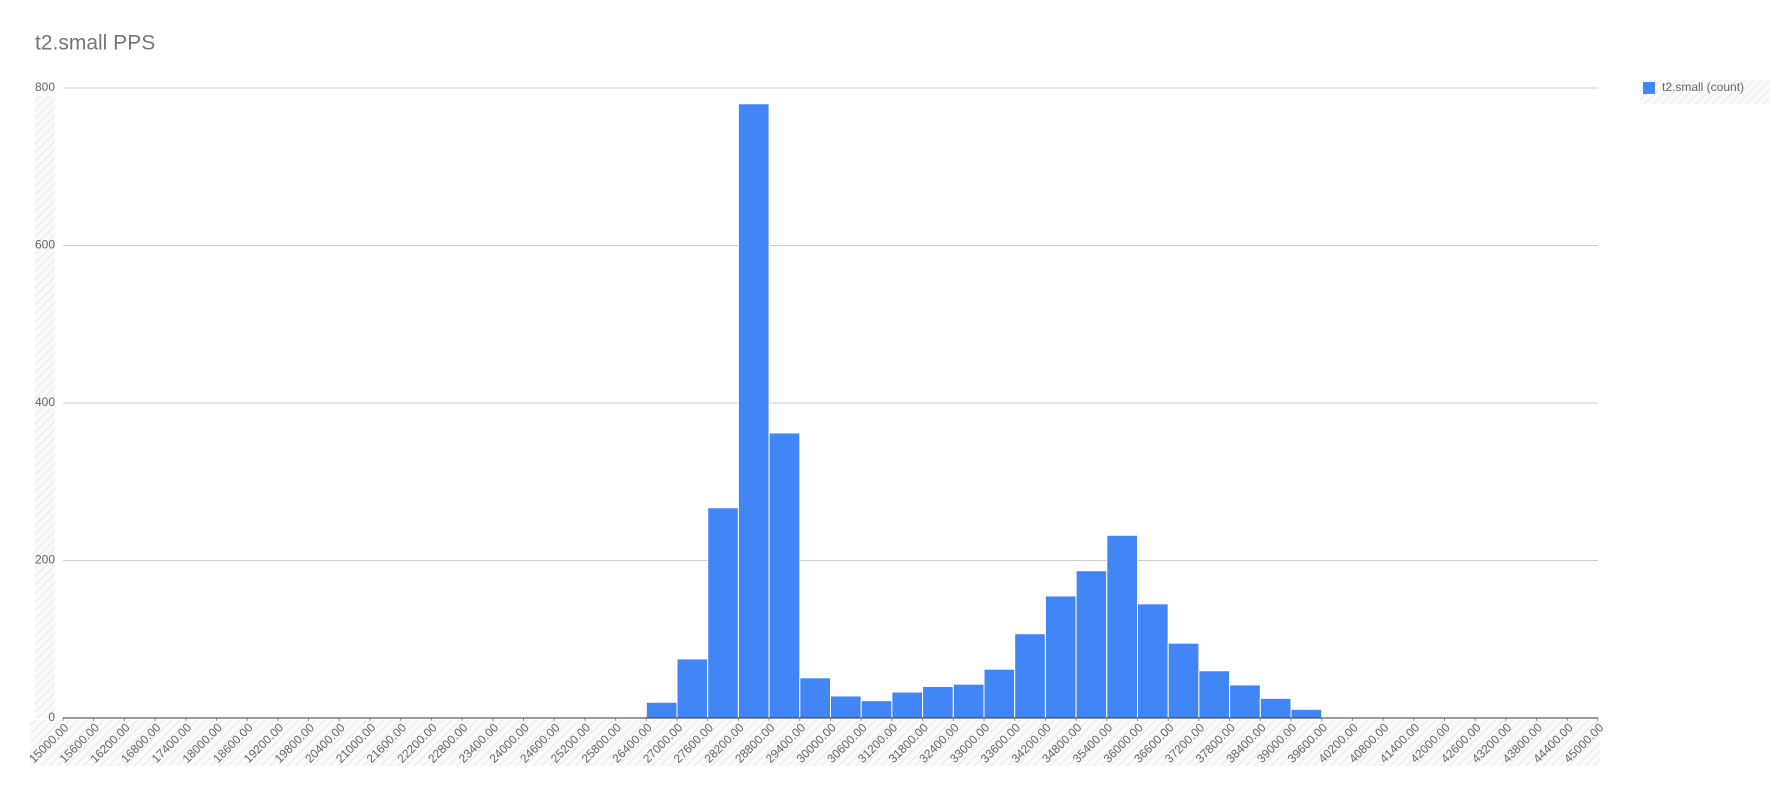 The image size is (1789, 789). Describe the element at coordinates (51, 717) in the screenshot. I see `y-tick-label: 0` at that location.